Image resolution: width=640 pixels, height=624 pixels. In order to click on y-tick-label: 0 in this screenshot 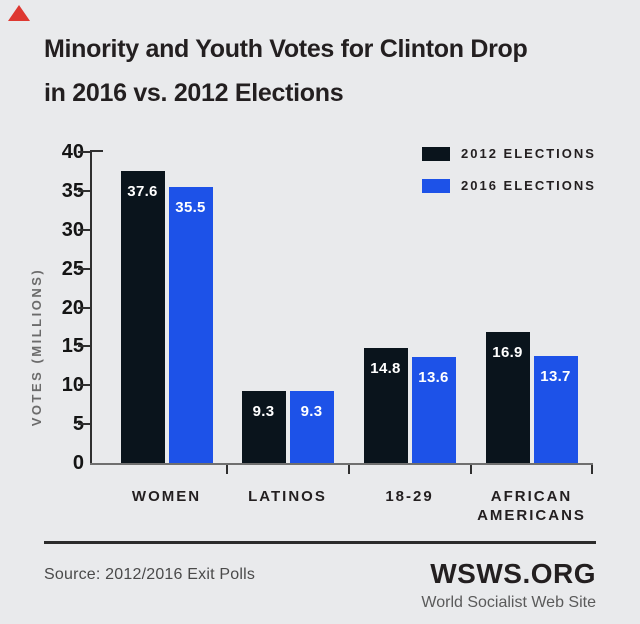, I will do `click(78, 463)`.